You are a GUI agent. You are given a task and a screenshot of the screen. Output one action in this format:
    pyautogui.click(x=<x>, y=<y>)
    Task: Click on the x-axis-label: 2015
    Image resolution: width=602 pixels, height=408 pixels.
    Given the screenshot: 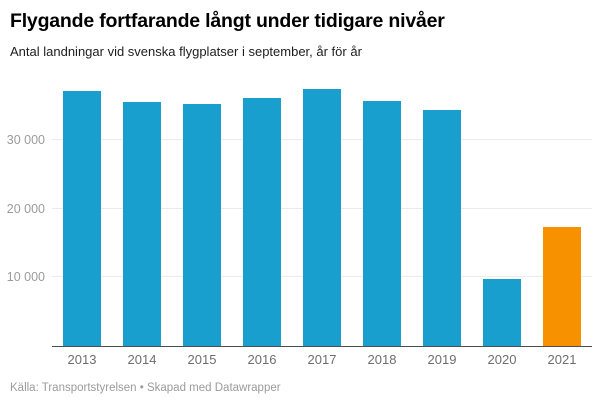 What is the action you would take?
    pyautogui.click(x=202, y=359)
    